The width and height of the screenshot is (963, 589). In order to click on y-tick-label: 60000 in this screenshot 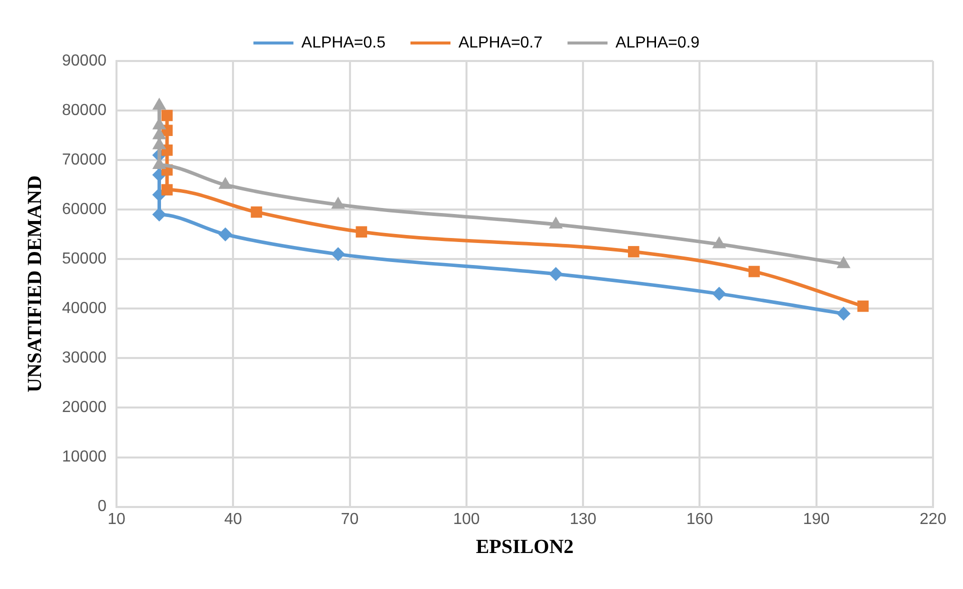, I will do `click(84, 209)`.